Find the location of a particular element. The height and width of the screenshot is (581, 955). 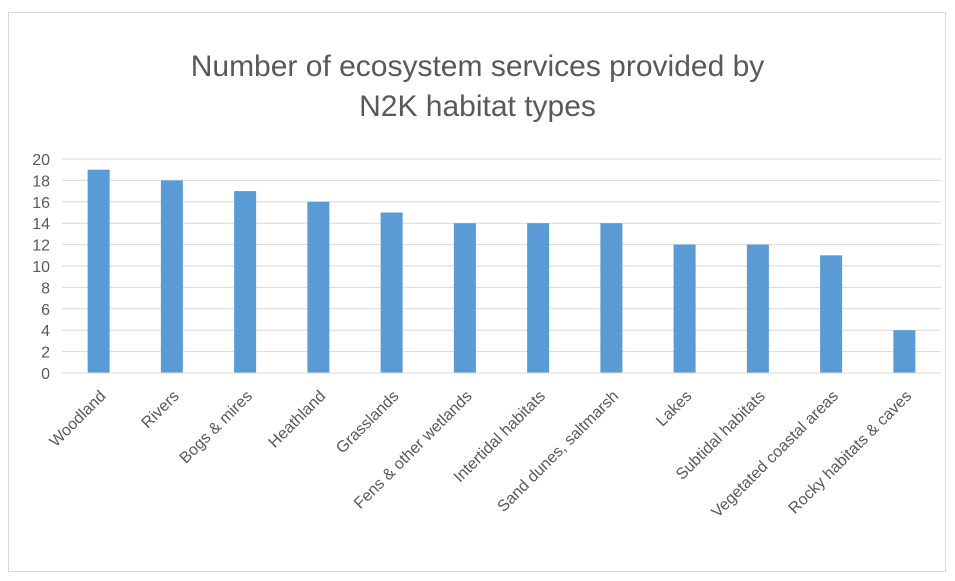

y-tick-label: 10 is located at coordinates (41, 267).